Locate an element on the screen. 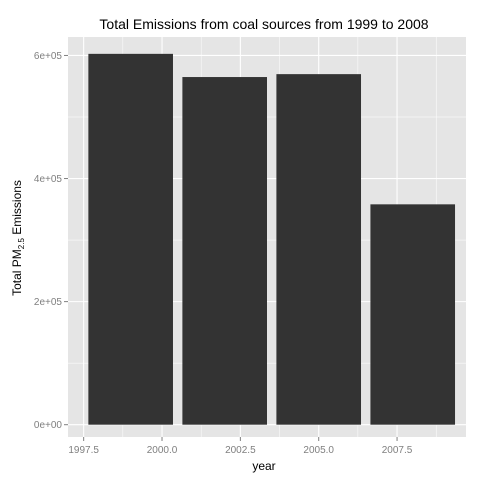 This screenshot has width=480, height=485. y-axis: 0e+00 2e+05 4e+05 6e+05 is located at coordinates (51, 241).